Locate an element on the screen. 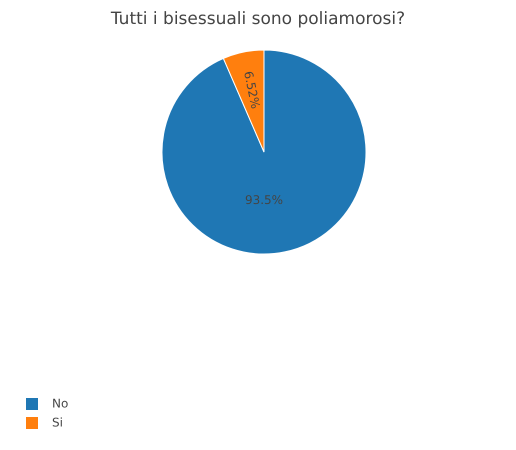 The width and height of the screenshot is (516, 450). data-label: 93.5% is located at coordinates (264, 200).